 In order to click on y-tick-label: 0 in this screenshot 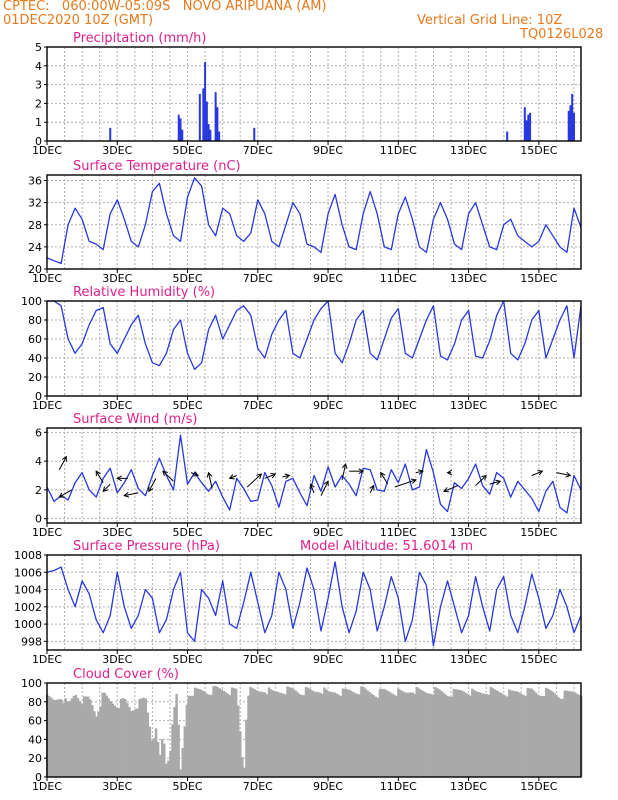, I will do `click(38, 777)`.